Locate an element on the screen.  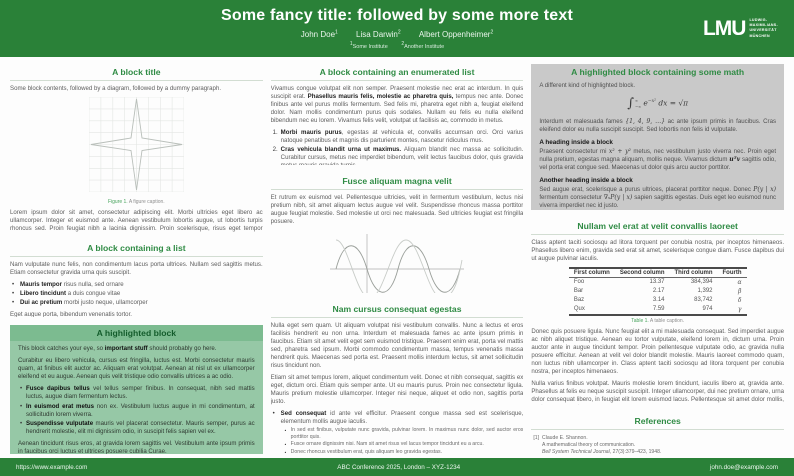
star-figure is located at coordinates (136, 146).